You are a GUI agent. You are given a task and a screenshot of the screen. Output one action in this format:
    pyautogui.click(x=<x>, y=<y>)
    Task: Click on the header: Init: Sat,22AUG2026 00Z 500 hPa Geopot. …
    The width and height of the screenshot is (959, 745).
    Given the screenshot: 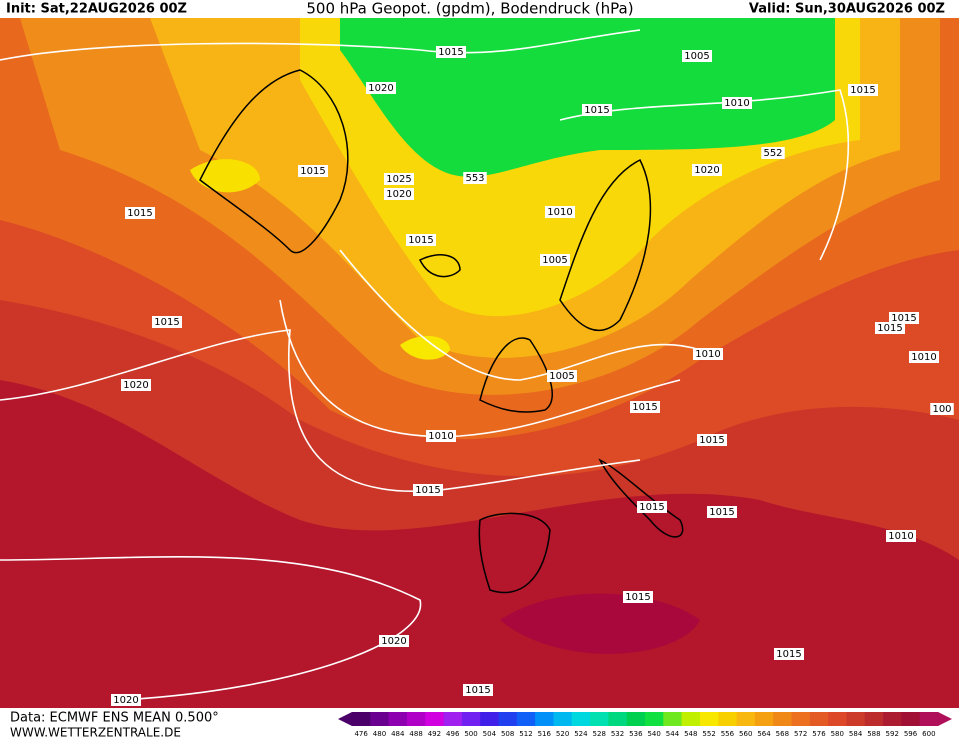 What is the action you would take?
    pyautogui.click(x=479, y=9)
    